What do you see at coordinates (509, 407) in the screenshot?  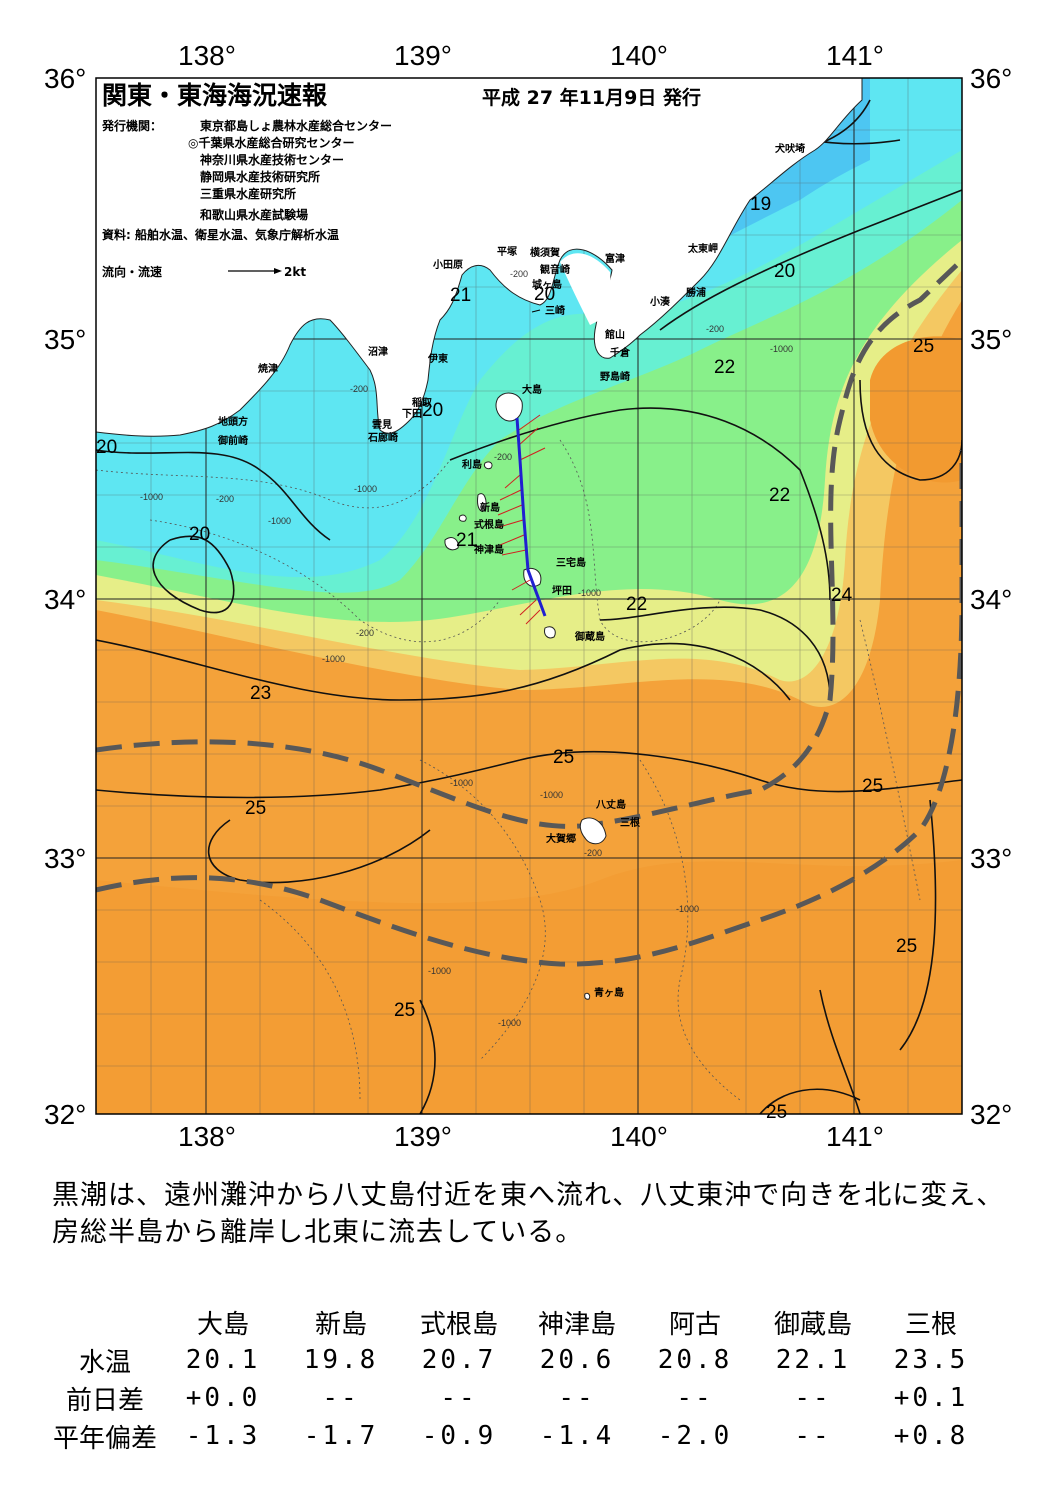 I see `island-oshima` at bounding box center [509, 407].